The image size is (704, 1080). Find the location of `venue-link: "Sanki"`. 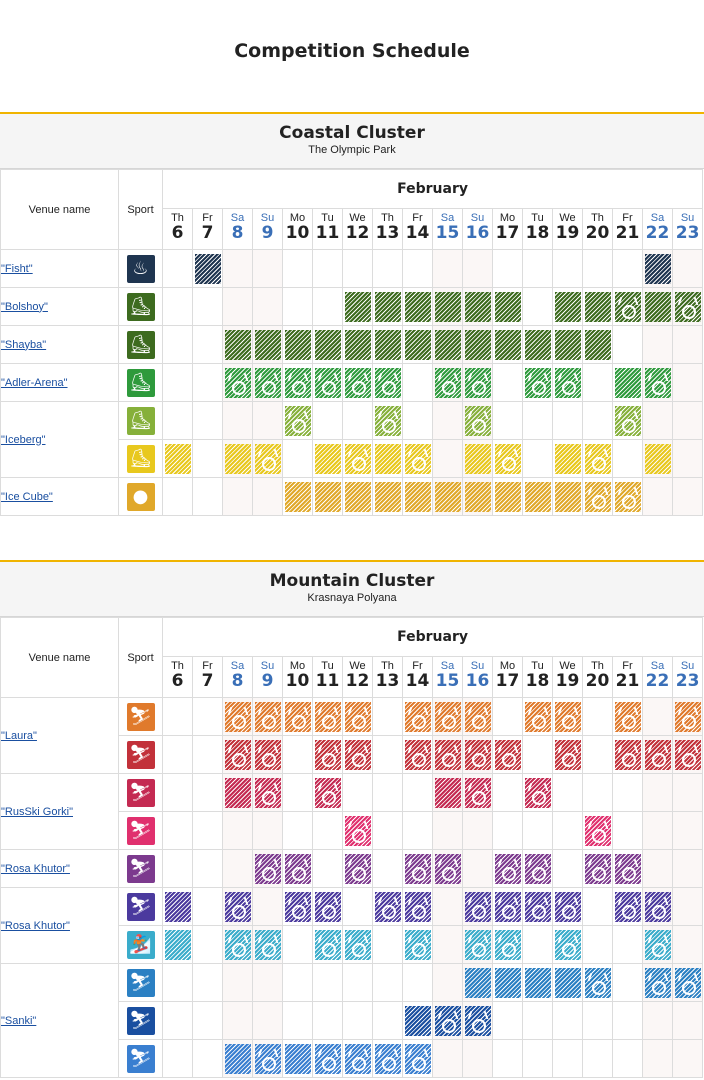

venue-link: "Sanki" is located at coordinates (19, 1020).